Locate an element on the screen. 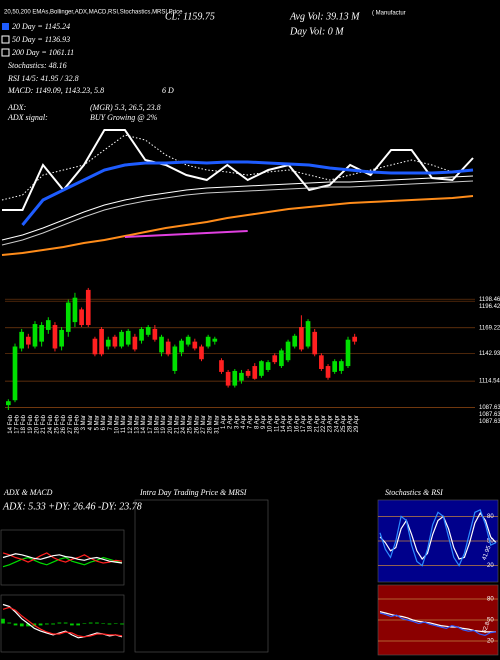 The height and width of the screenshot is (660, 500). x-tick-label: 8 Apr is located at coordinates (257, 422).